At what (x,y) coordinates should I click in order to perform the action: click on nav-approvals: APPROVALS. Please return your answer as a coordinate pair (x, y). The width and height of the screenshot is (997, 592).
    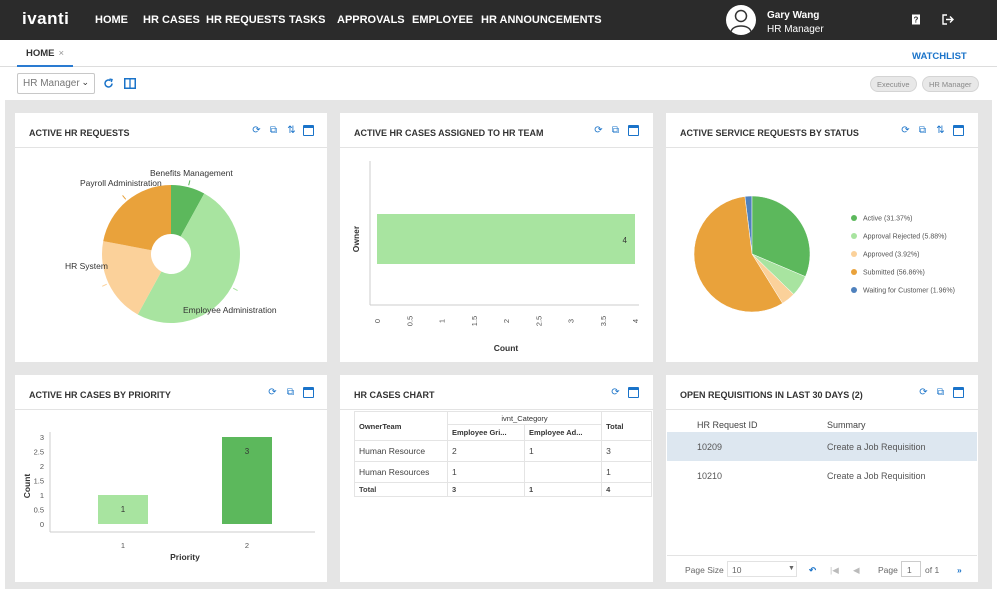
    Looking at the image, I should click on (371, 20).